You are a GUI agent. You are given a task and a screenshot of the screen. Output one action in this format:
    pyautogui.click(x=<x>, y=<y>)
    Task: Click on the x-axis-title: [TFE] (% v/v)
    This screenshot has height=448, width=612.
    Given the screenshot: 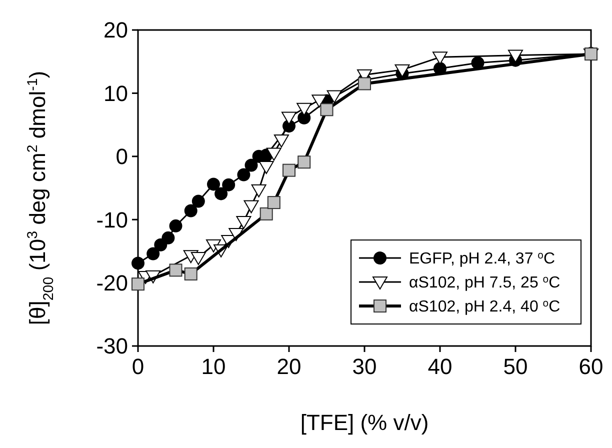 What is the action you would take?
    pyautogui.click(x=364, y=422)
    